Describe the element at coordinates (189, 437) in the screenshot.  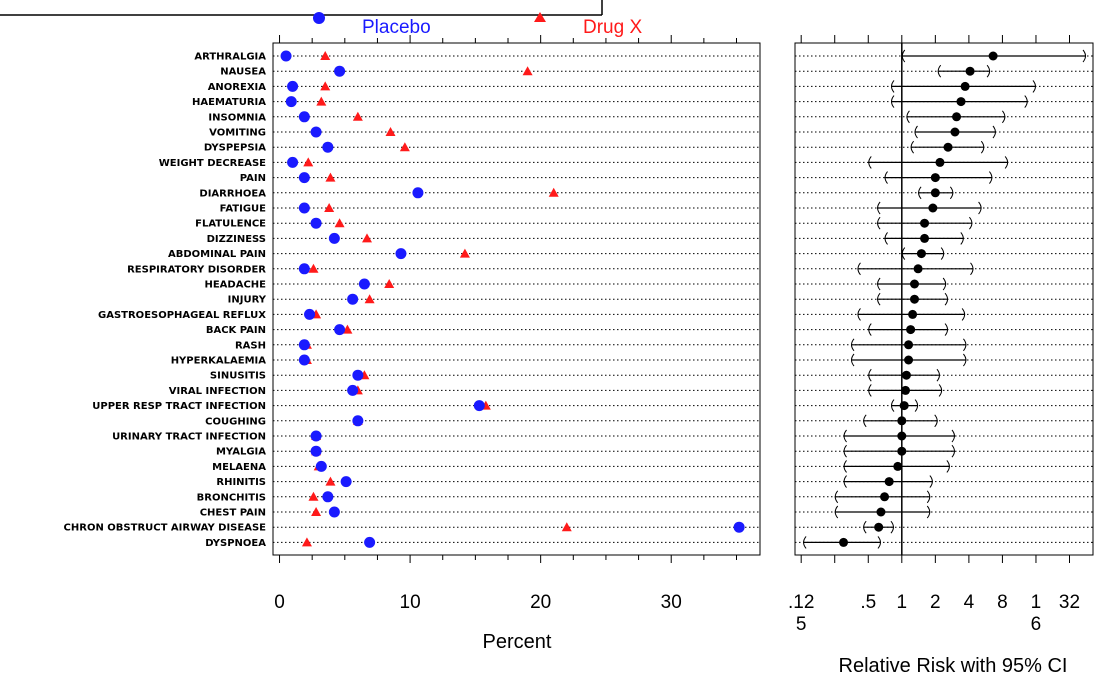
I see `category-label: URINARY TRACT INFECTION` at that location.